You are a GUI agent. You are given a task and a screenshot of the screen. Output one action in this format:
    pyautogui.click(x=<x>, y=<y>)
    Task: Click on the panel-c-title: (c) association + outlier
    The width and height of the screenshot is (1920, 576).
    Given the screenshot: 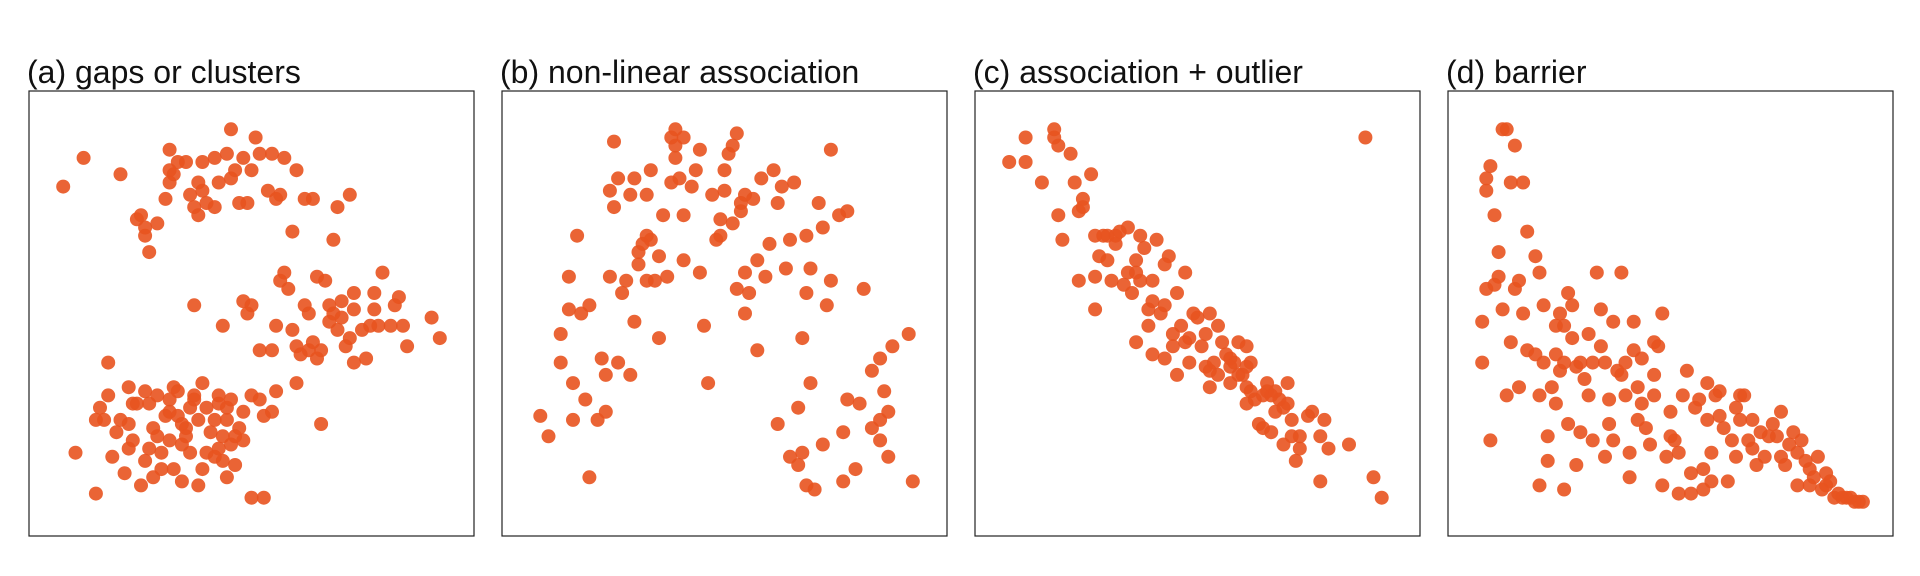 What is the action you would take?
    pyautogui.click(x=1138, y=72)
    